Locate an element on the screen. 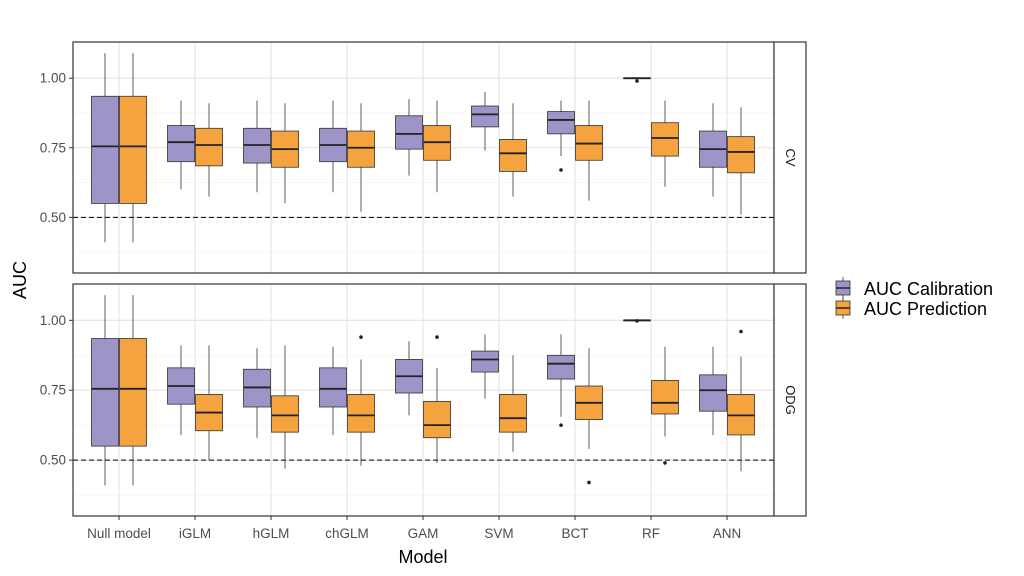 This screenshot has width=1024, height=576. x-tick-label: BCT is located at coordinates (575, 533).